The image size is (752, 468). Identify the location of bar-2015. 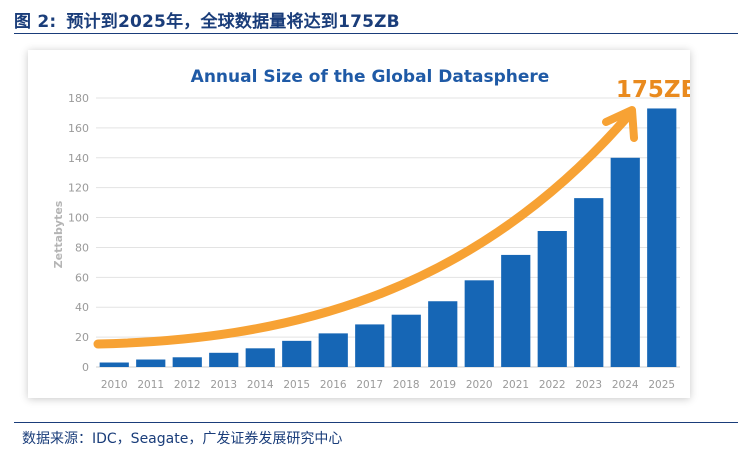
(297, 353).